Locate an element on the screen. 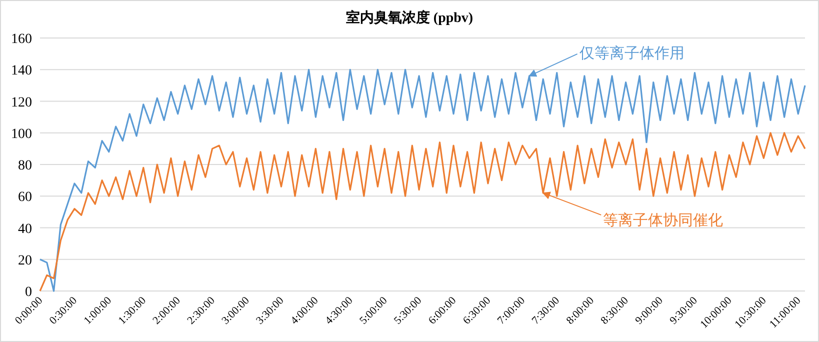  annotation: 仅等离子体作用 is located at coordinates (631, 53).